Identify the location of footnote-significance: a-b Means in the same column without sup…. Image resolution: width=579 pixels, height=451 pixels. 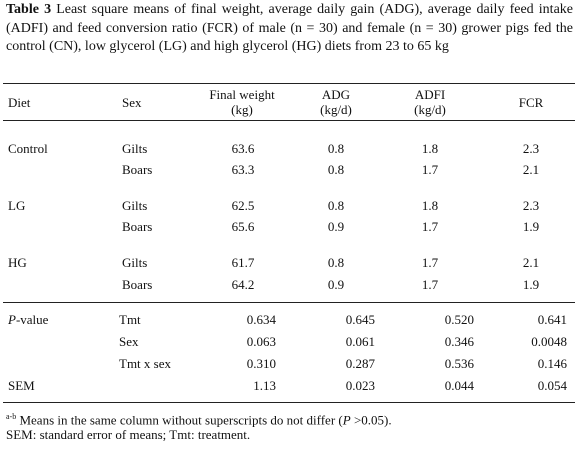
(199, 418).